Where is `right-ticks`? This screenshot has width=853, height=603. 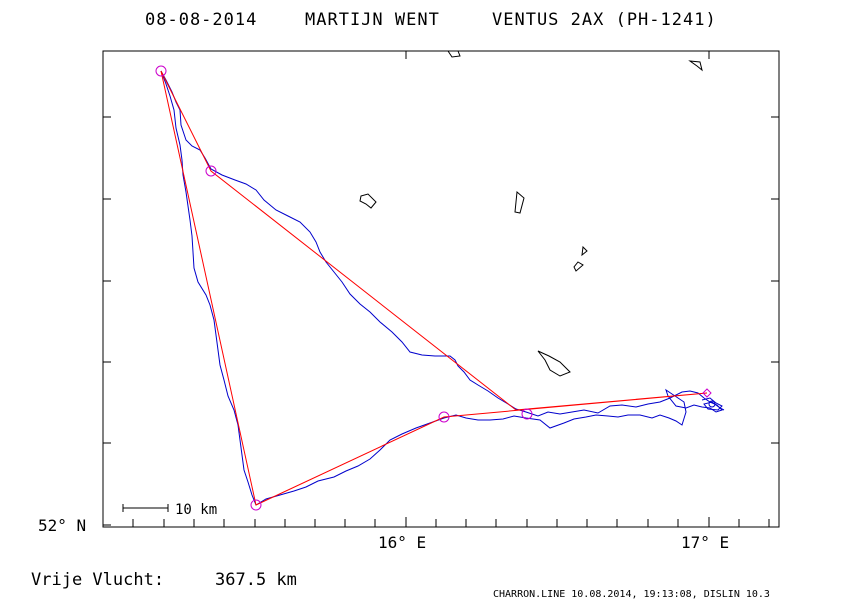 right-ticks is located at coordinates (775, 280).